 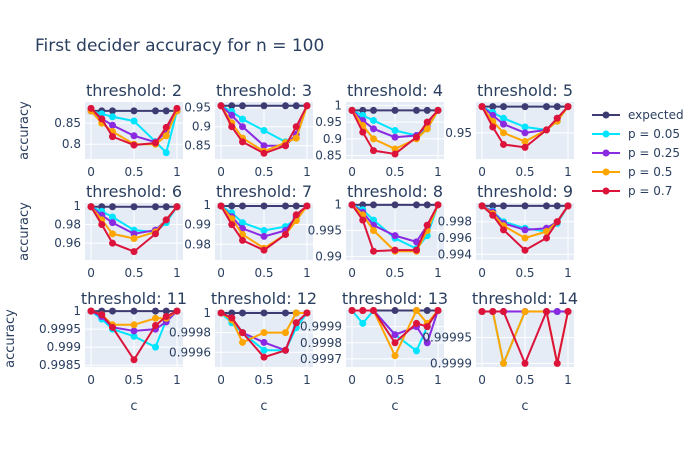 What do you see at coordinates (264, 191) in the screenshot?
I see `subplot-title: threshold: 7` at bounding box center [264, 191].